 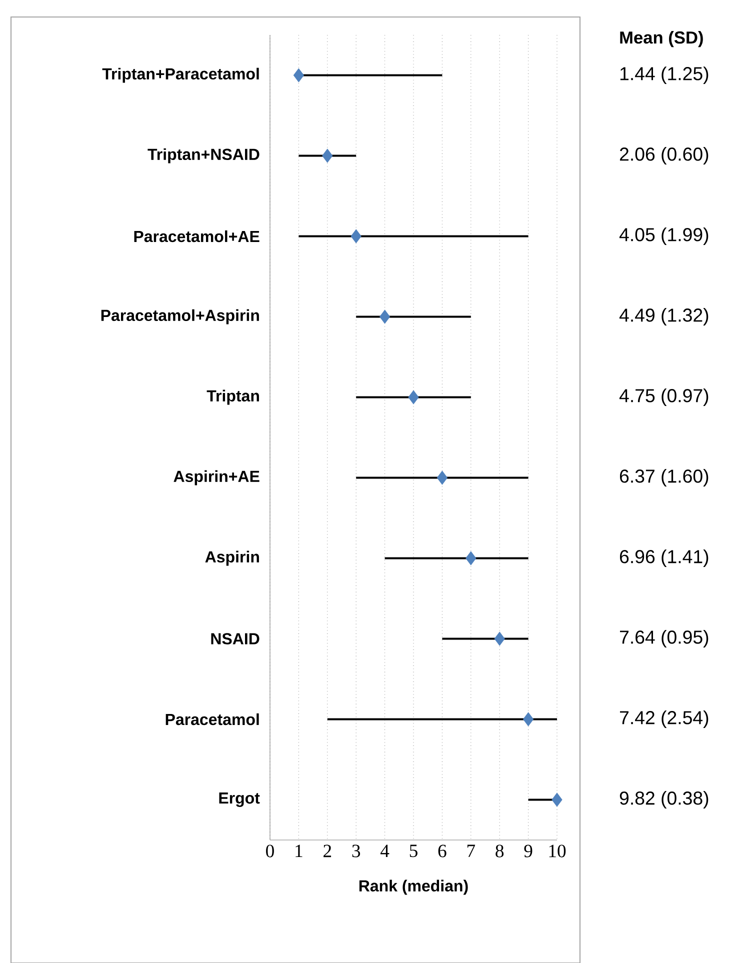 I want to click on y-tick-label: Paracetamol+Aspirin, so click(x=180, y=316).